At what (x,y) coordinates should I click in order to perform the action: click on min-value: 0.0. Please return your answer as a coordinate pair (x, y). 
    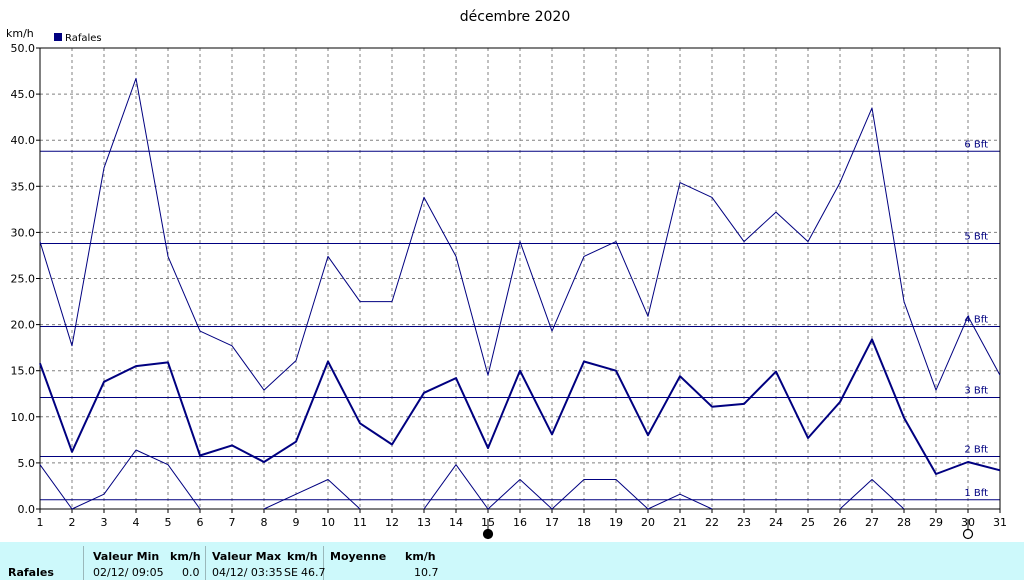
    Looking at the image, I should click on (191, 572).